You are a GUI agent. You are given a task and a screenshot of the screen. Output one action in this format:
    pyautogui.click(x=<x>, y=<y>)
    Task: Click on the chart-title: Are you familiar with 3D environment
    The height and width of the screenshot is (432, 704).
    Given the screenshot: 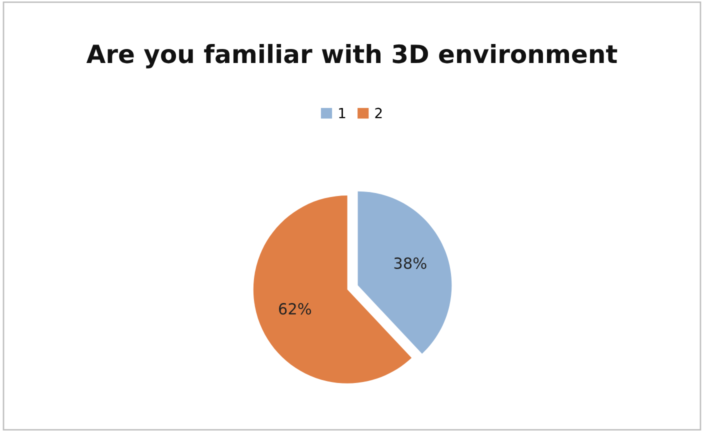 What is the action you would take?
    pyautogui.click(x=352, y=56)
    